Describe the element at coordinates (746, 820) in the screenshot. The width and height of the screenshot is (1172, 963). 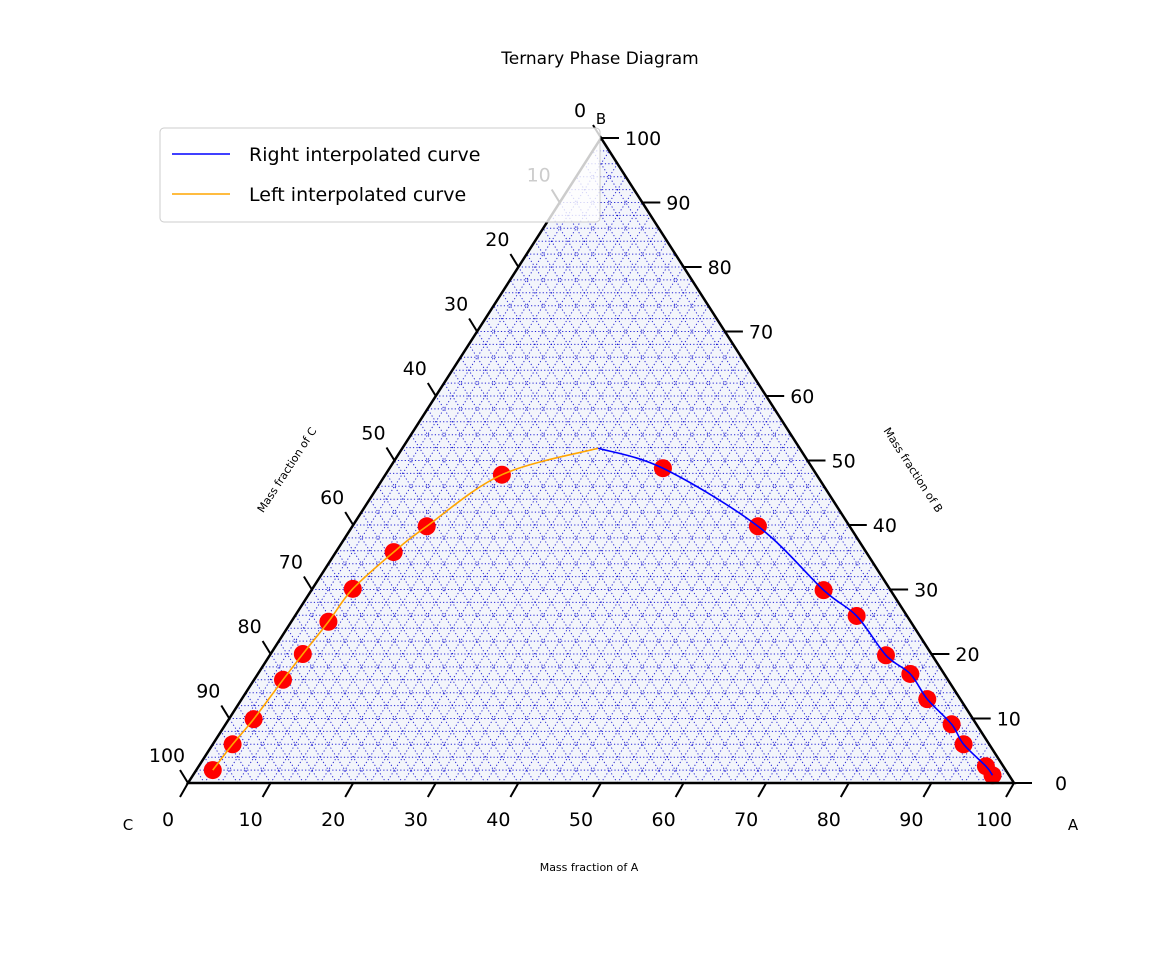
I see `tick-label-a: 70` at that location.